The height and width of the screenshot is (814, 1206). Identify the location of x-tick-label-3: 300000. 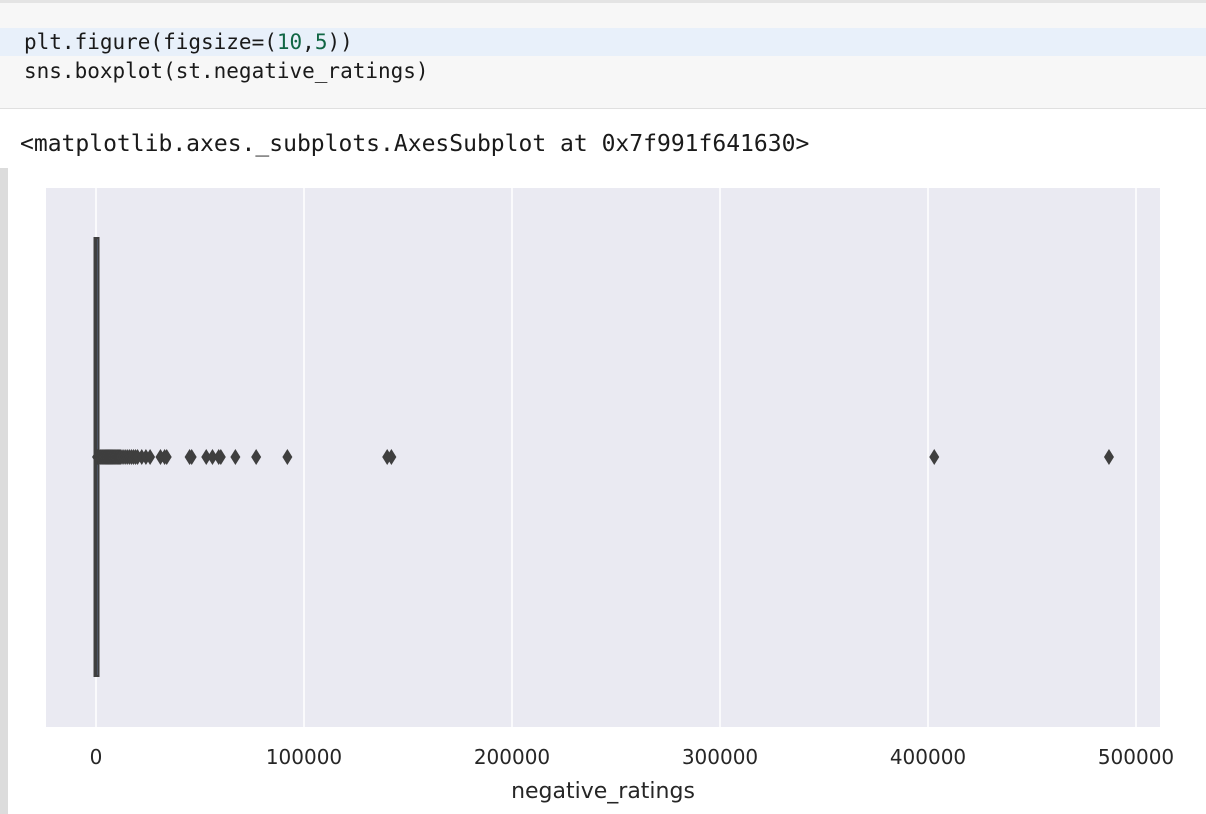
(720, 757).